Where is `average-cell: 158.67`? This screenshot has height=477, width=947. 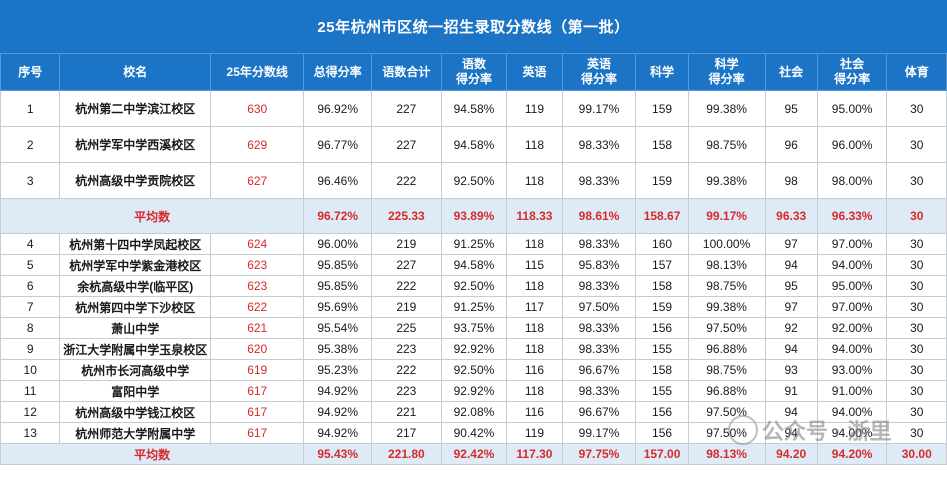
average-cell: 158.67 is located at coordinates (662, 216).